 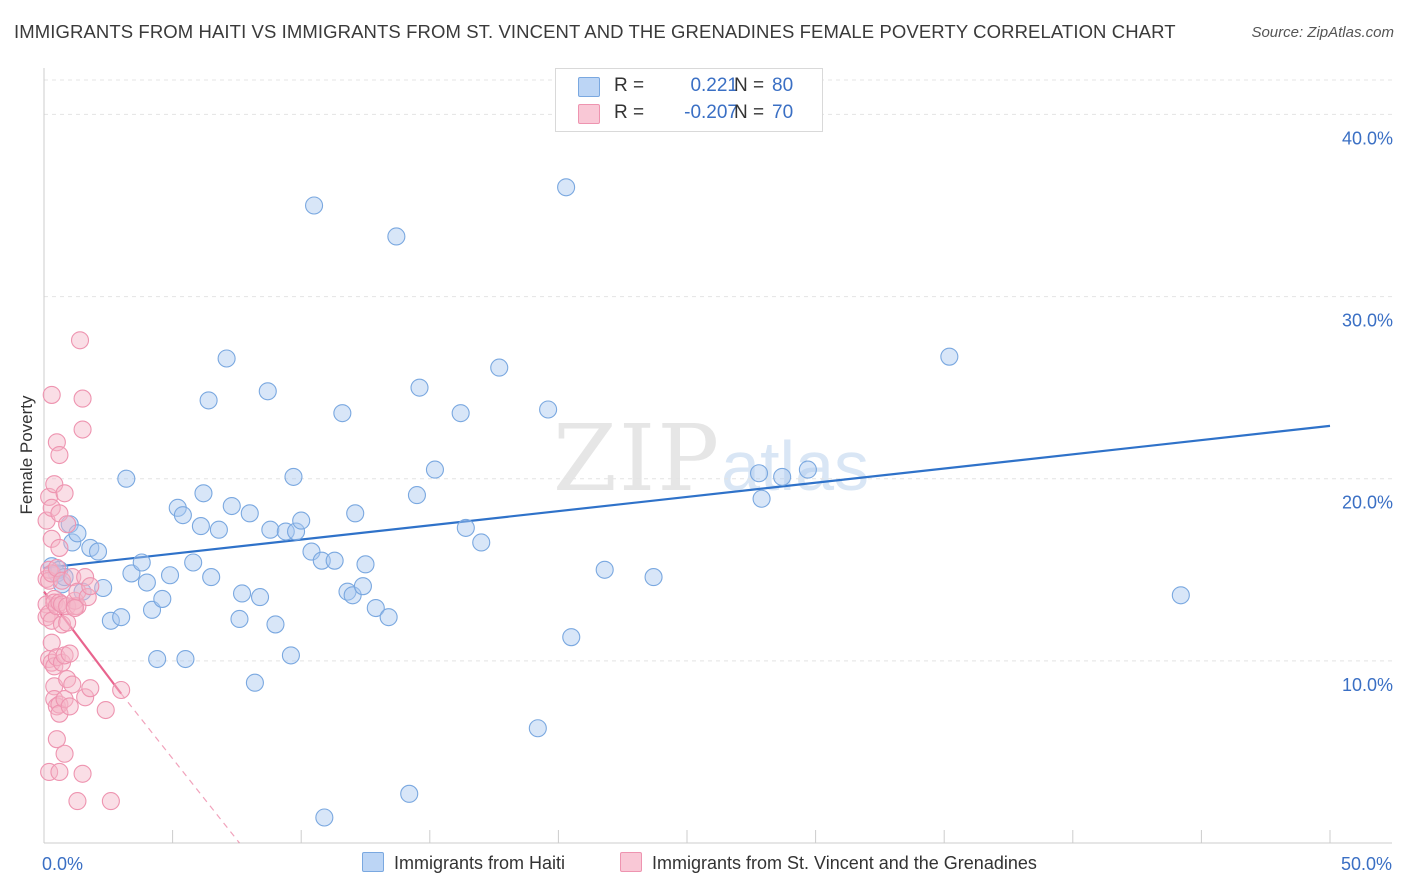 I want to click on x-tick-label: 50.0%, so click(x=1366, y=864).